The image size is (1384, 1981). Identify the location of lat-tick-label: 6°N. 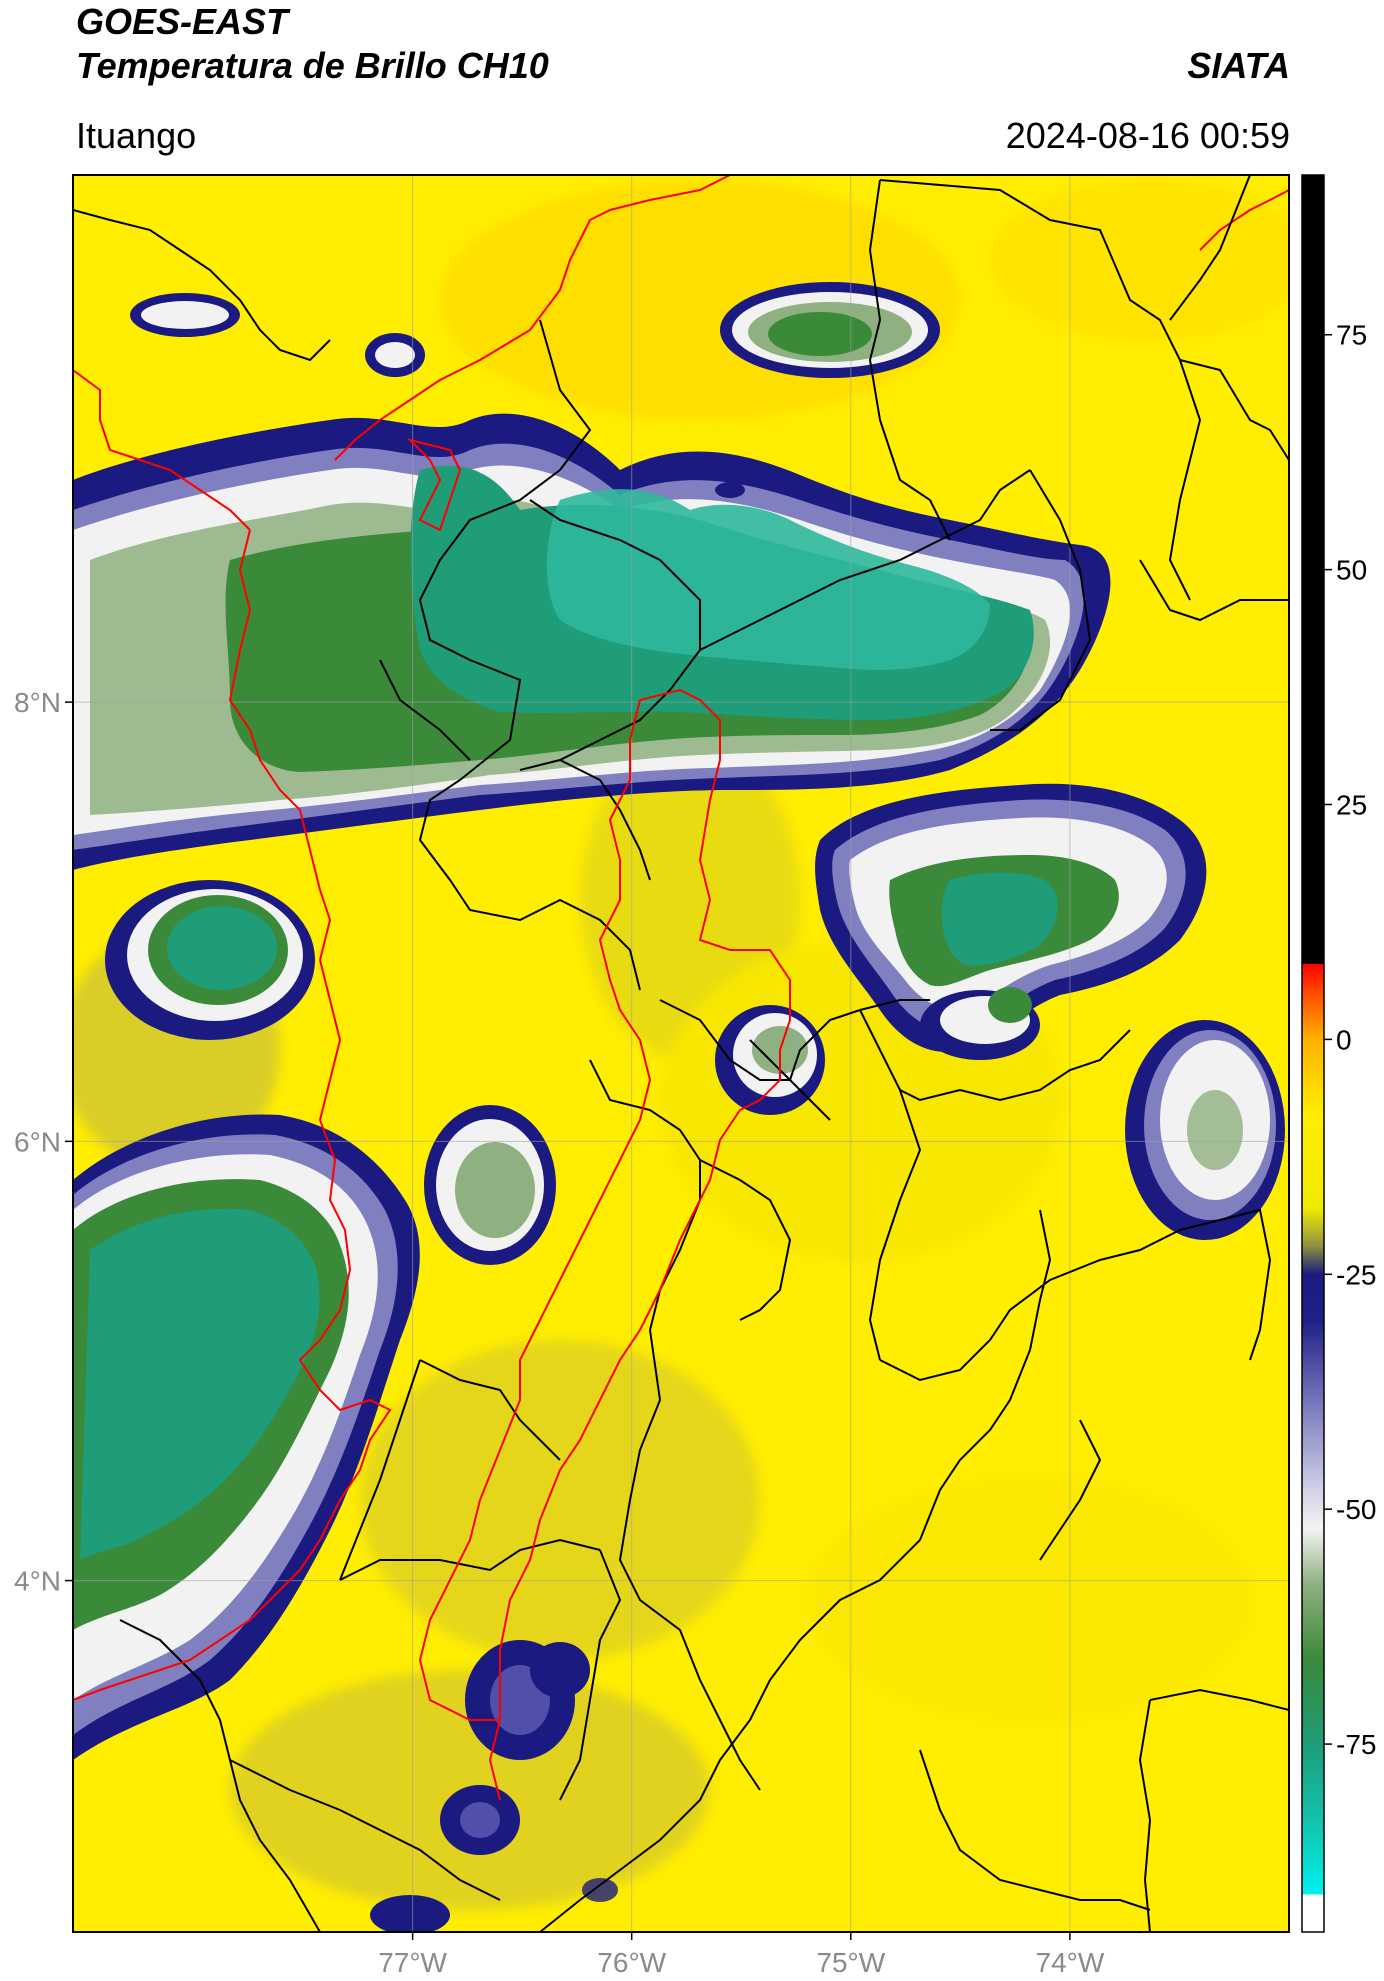
(37, 1141).